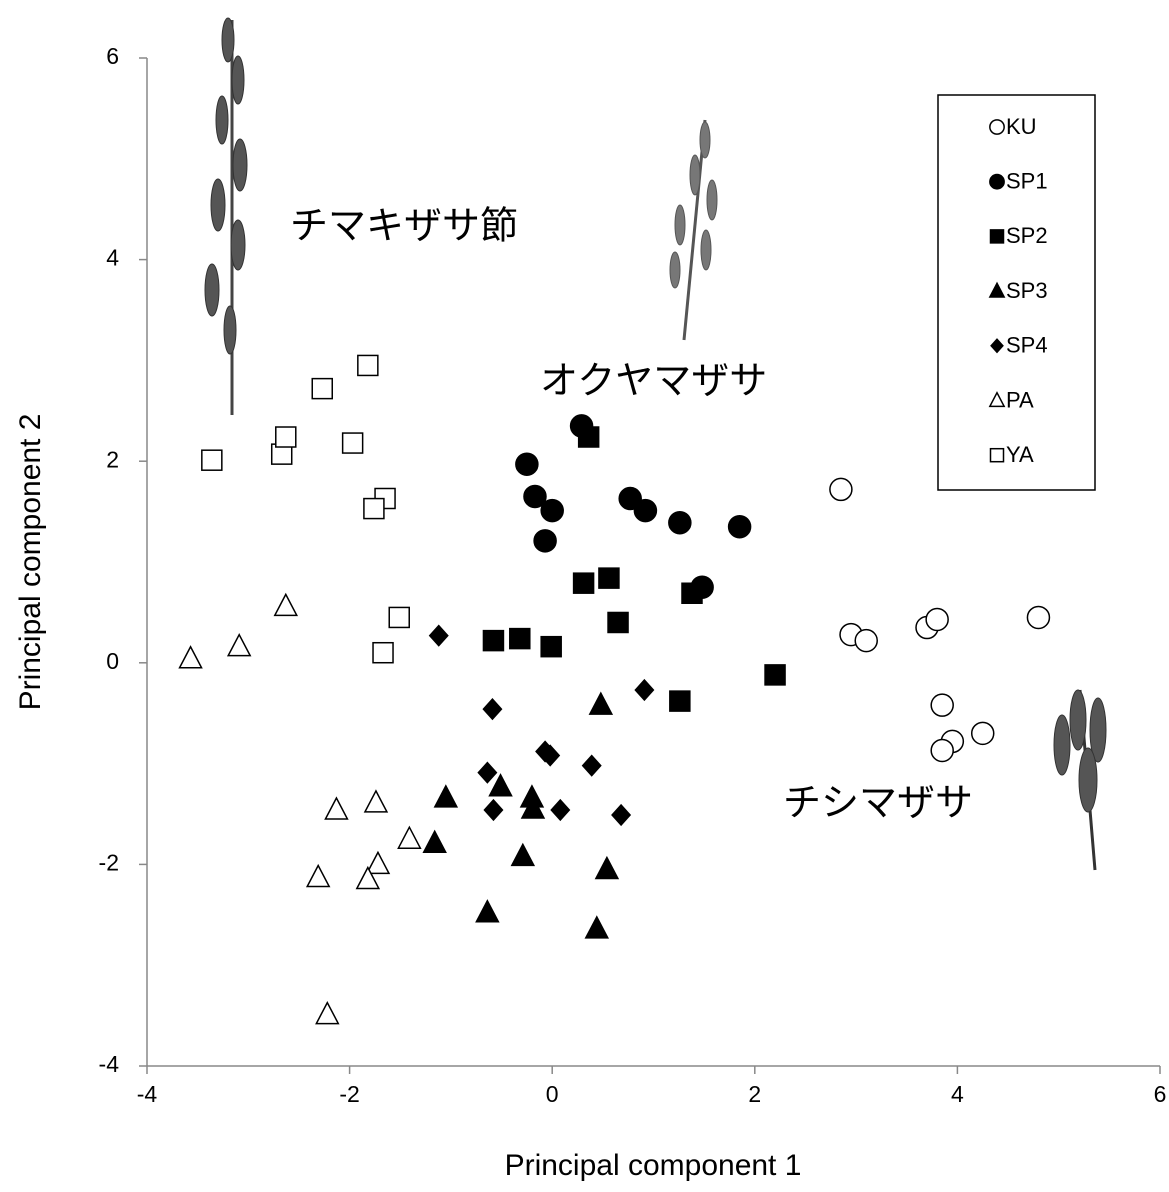  Describe the element at coordinates (1020, 454) in the screenshot. I see `legend-label: YA` at that location.